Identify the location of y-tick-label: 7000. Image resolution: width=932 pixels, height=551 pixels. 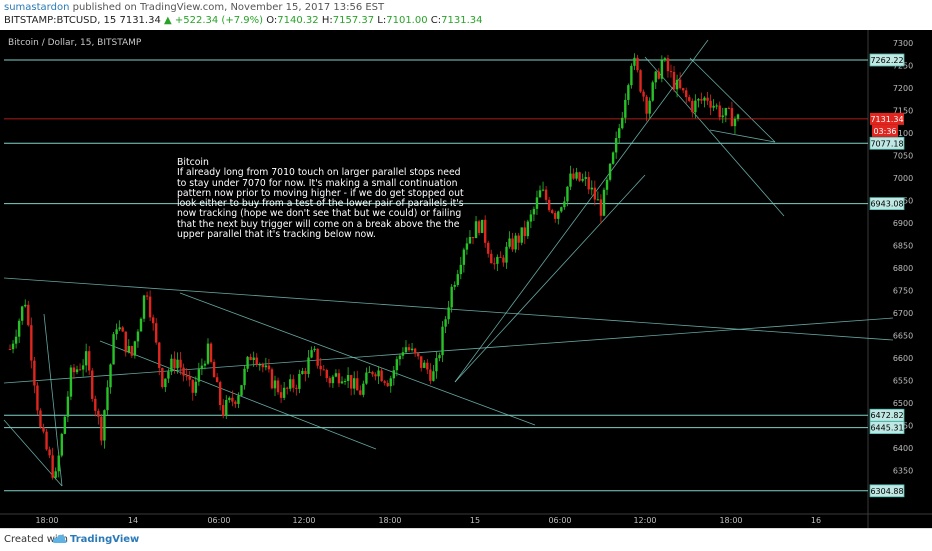
(903, 178).